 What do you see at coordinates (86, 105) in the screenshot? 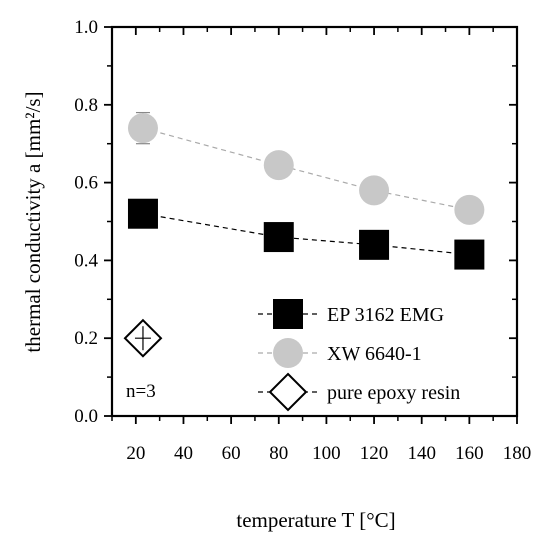
I see `y-tick-label: 0.8` at bounding box center [86, 105].